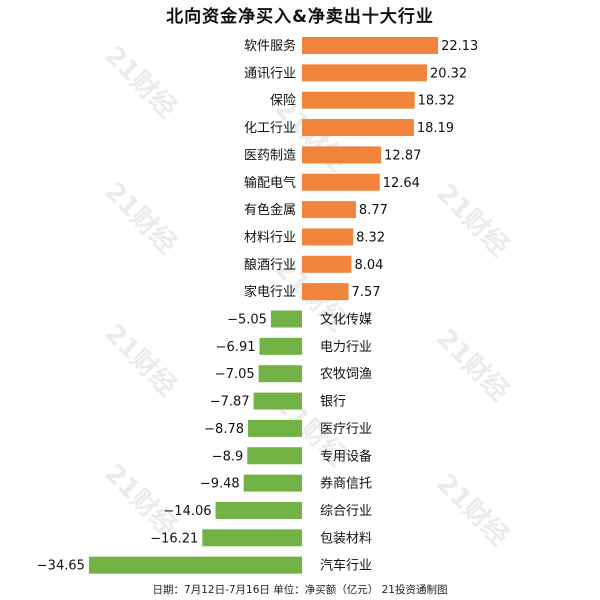 The image size is (600, 600). Describe the element at coordinates (373, 210) in the screenshot. I see `value-label: 8.77` at that location.